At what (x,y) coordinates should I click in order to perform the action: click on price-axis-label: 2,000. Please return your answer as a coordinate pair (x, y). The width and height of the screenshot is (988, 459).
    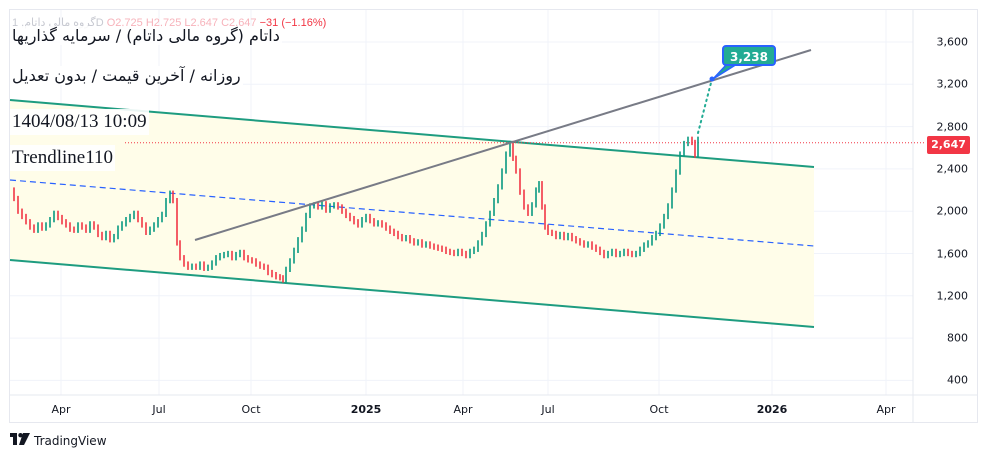
    Looking at the image, I should click on (952, 211).